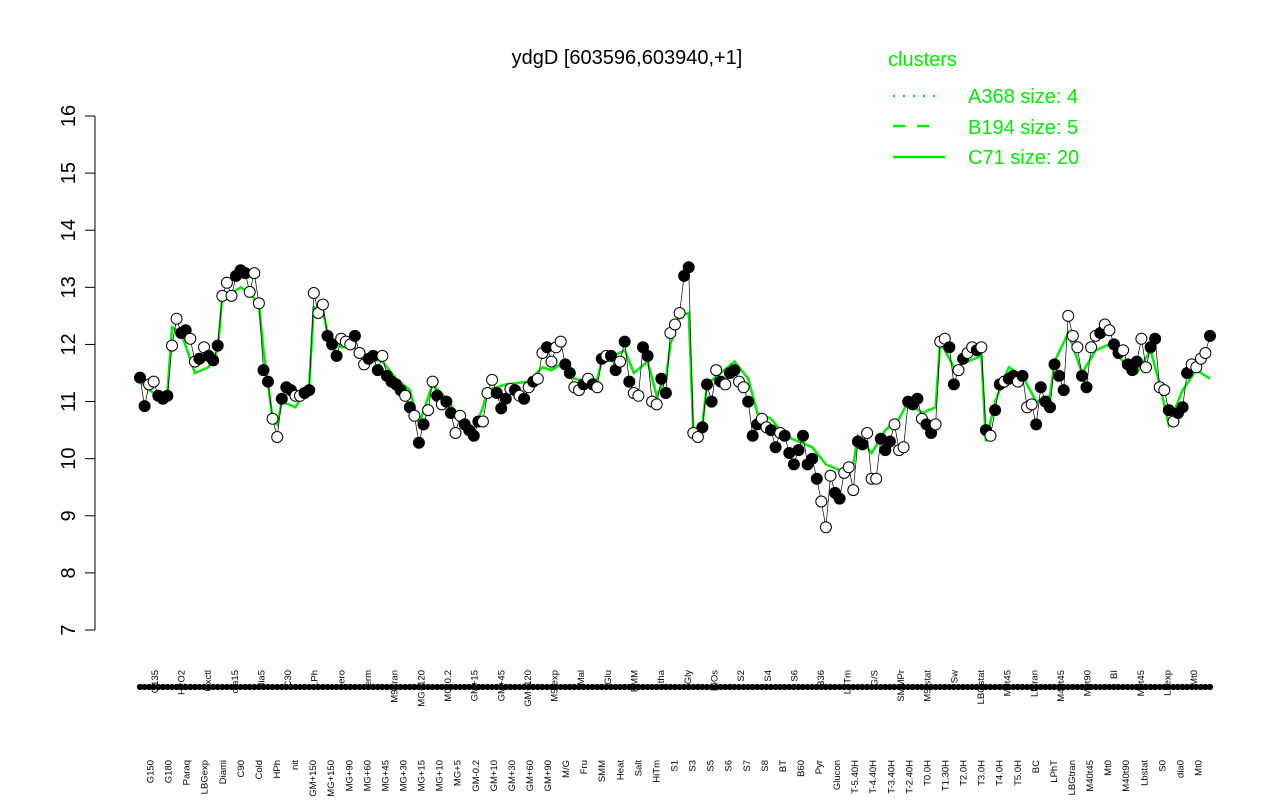  What do you see at coordinates (768, 676) in the screenshot?
I see `x-category-label: S4` at bounding box center [768, 676].